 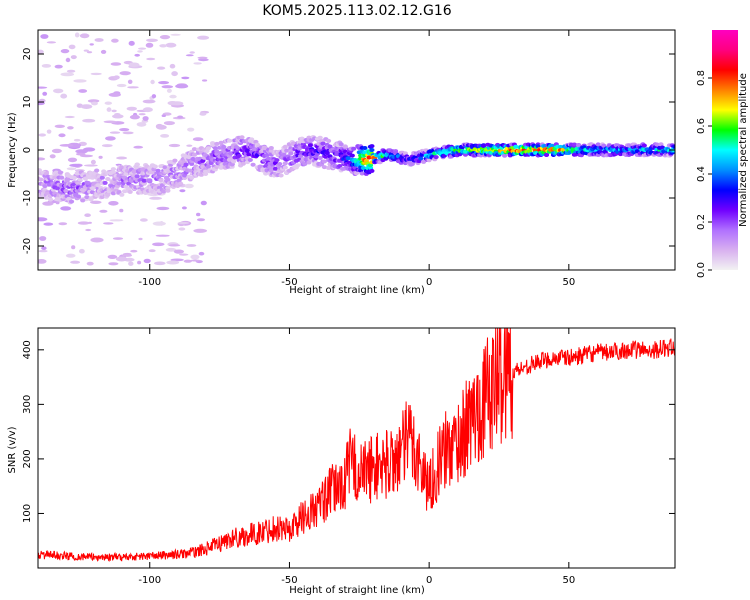 I want to click on colorbar-tick-label: 0.6, so click(x=701, y=126).